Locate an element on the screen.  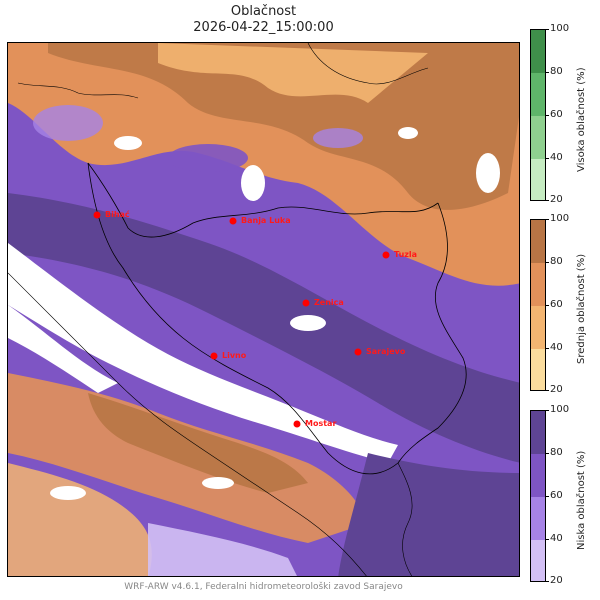
border-line-far-north is located at coordinates (78, 90).